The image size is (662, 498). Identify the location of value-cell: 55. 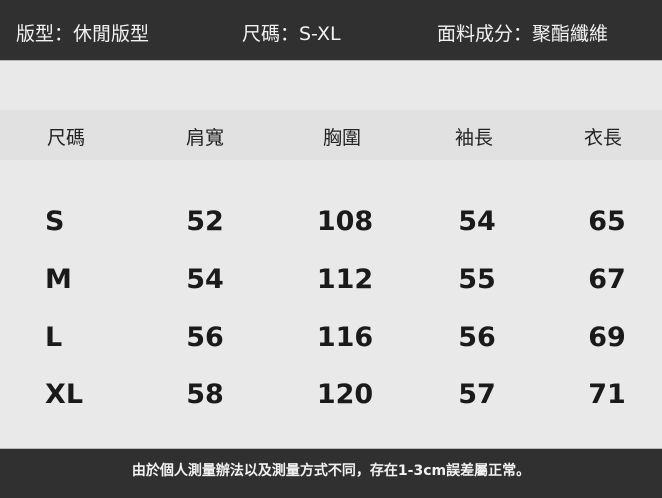
(477, 279).